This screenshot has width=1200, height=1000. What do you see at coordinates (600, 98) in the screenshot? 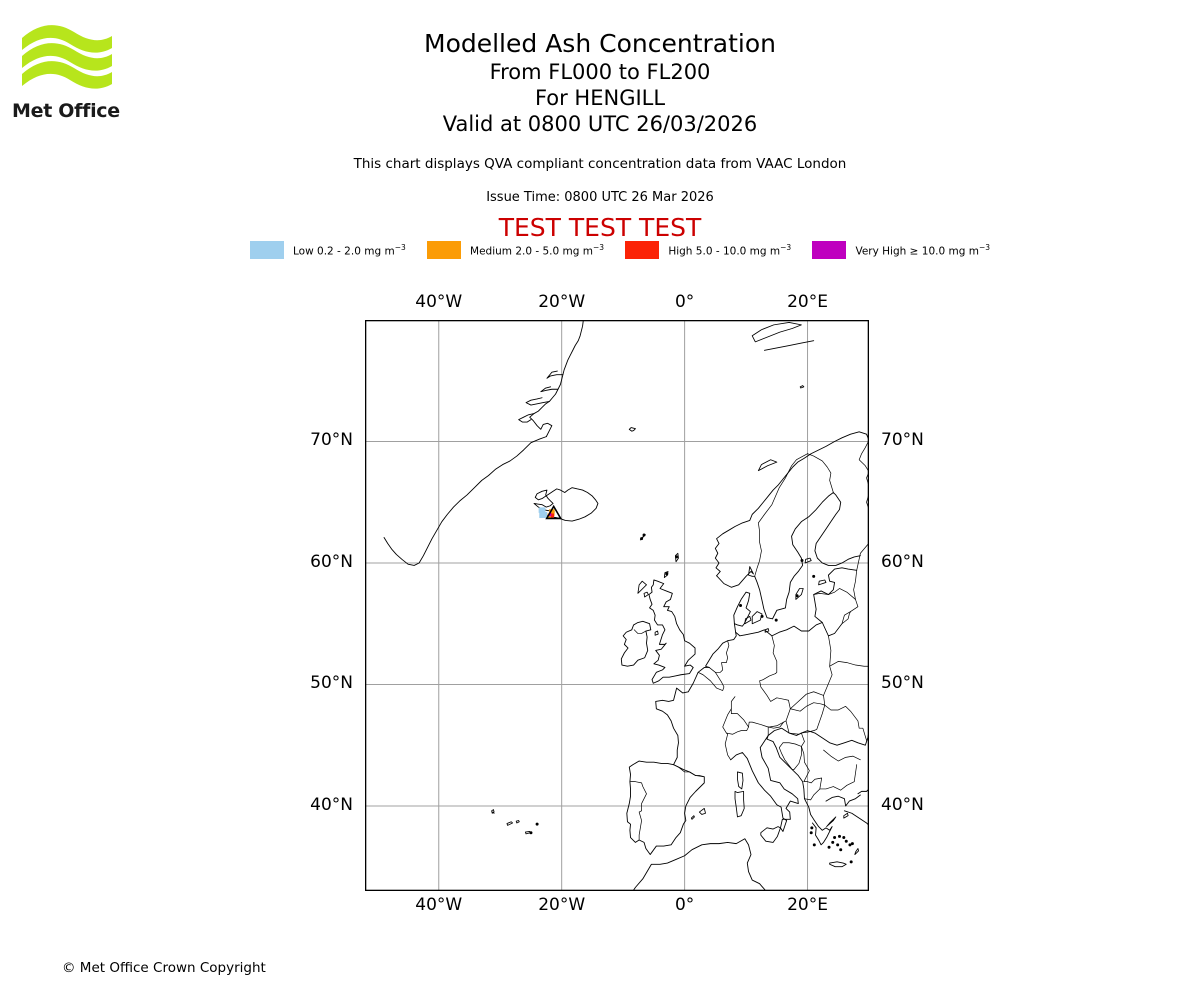
I see `title-volcano: For HENGILL` at bounding box center [600, 98].